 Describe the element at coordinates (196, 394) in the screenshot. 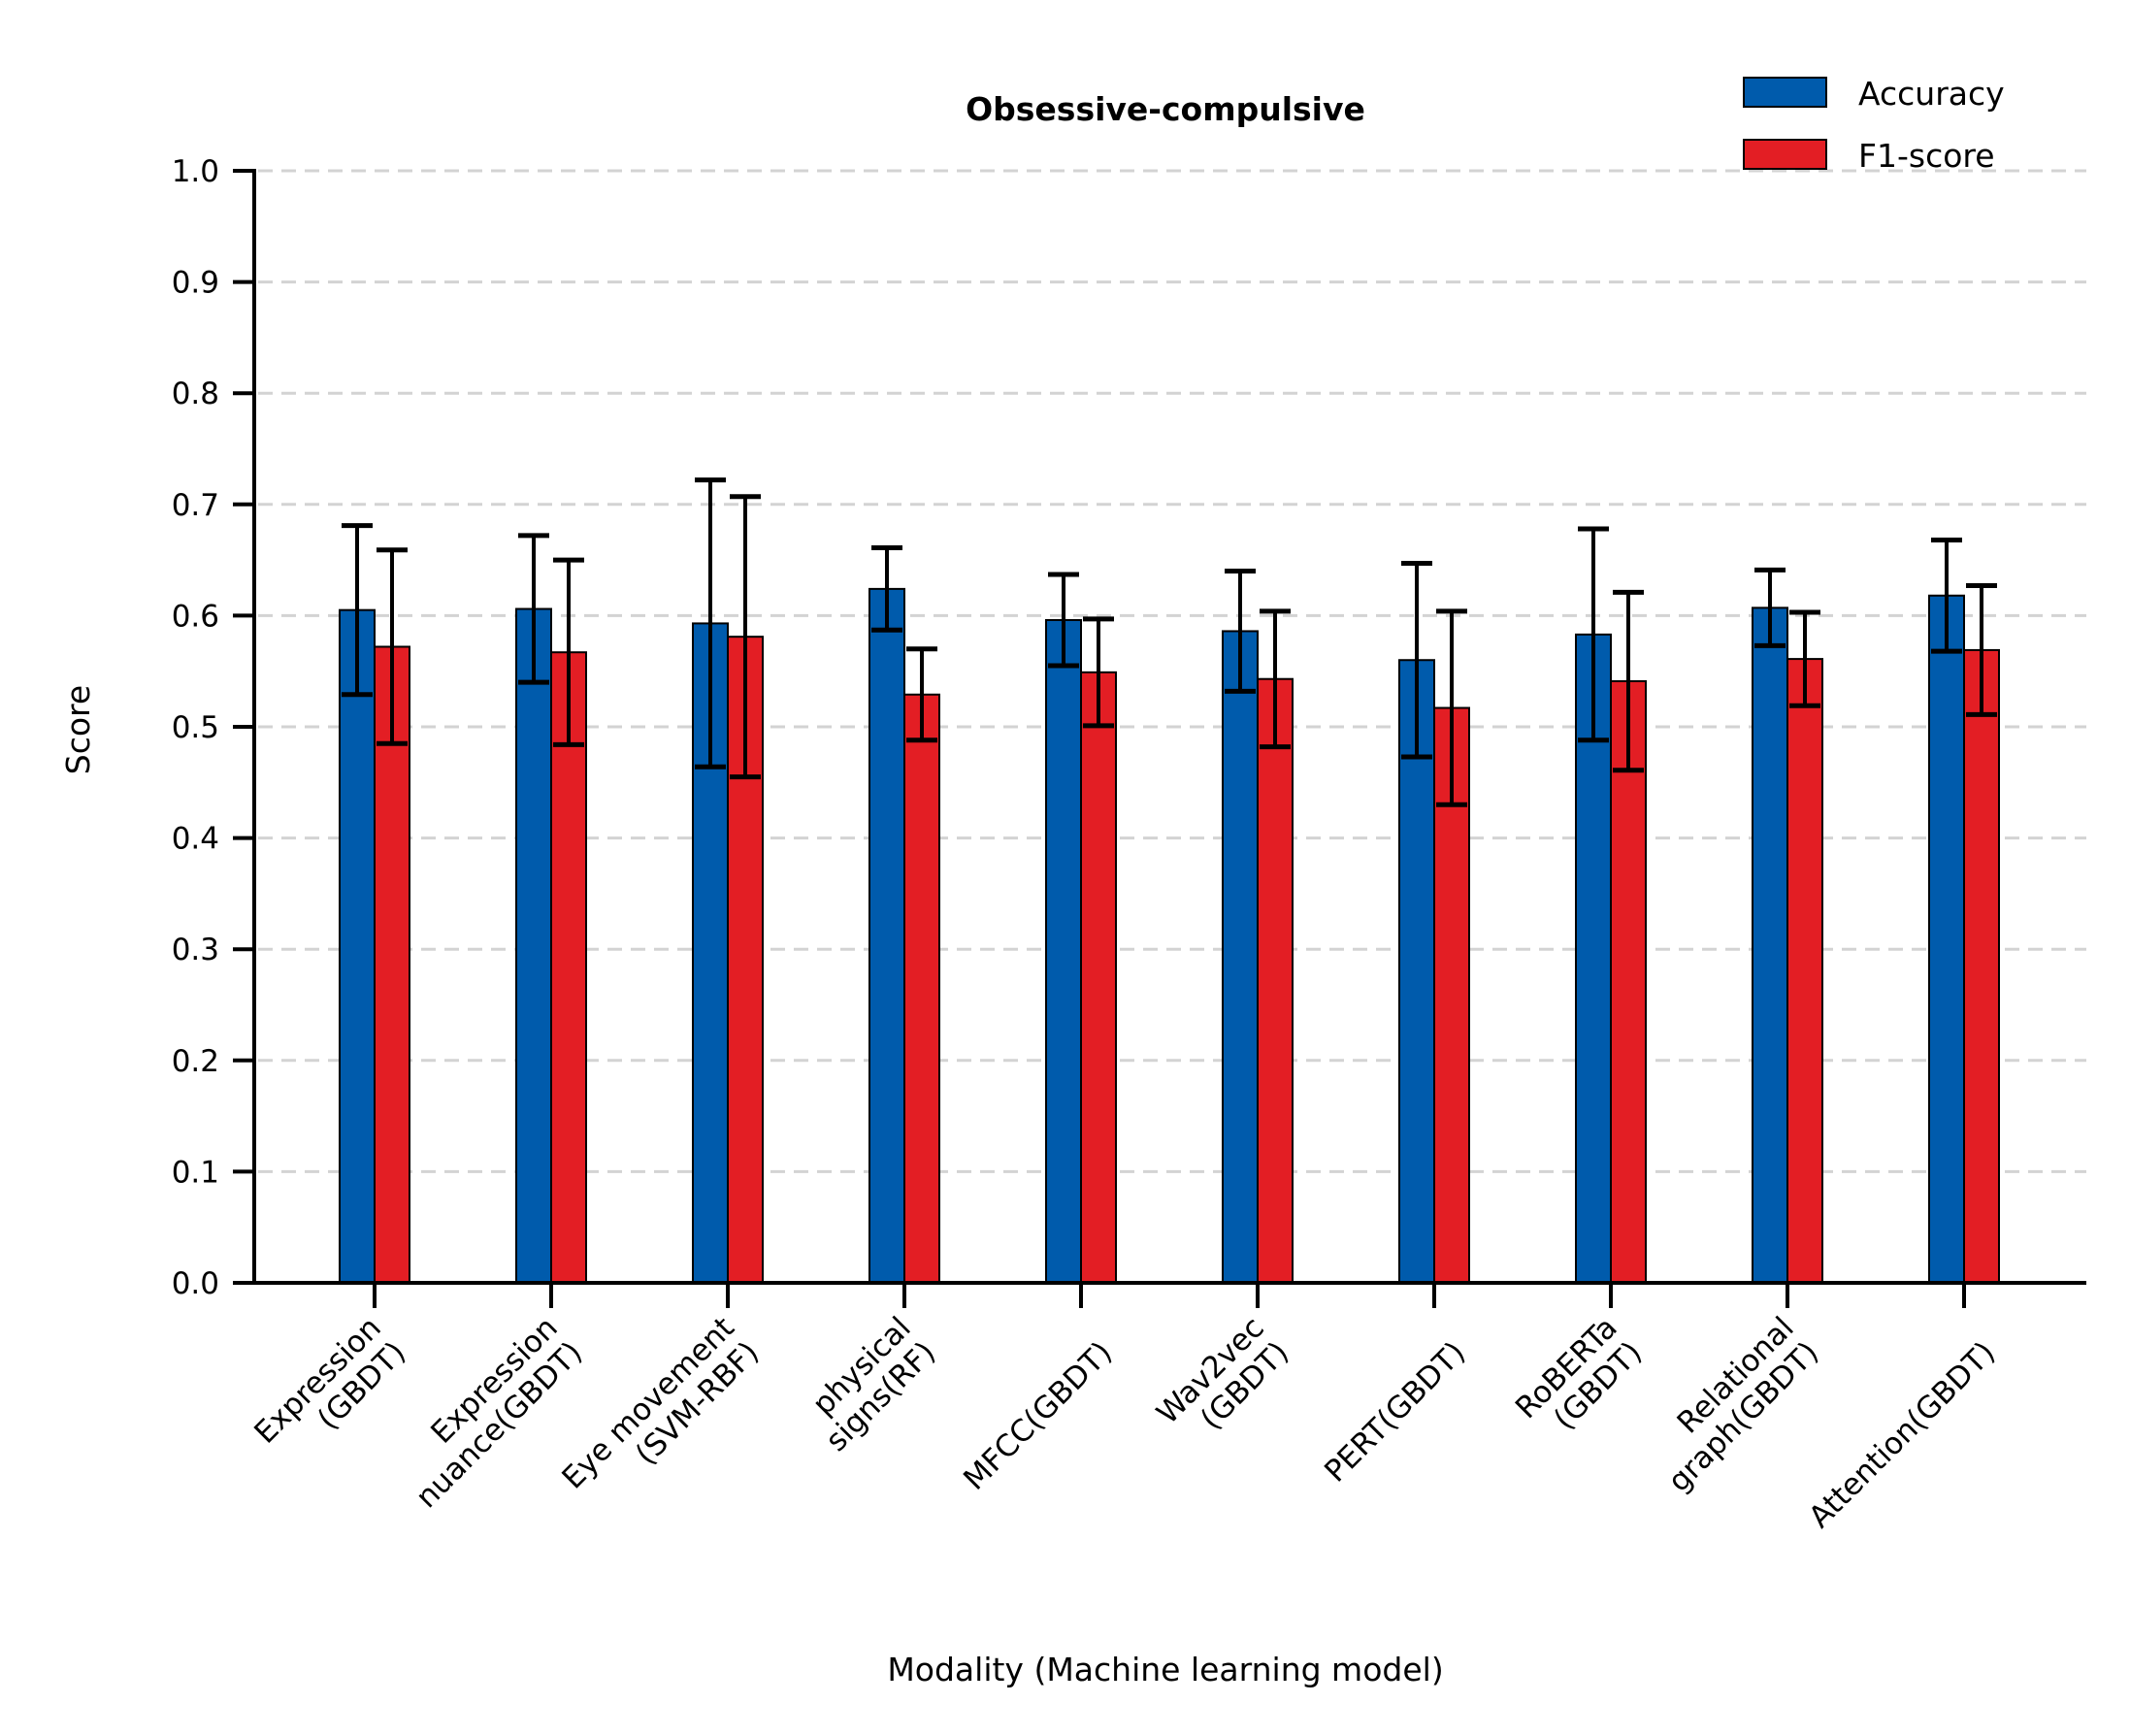

I see `y-tick-label: 0.8` at that location.